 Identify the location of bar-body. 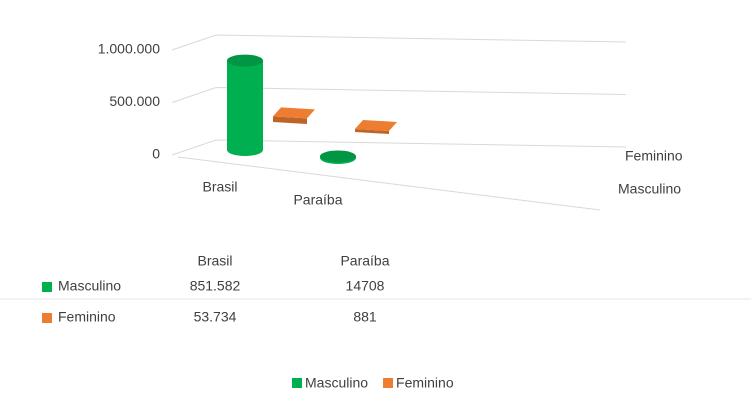
(245, 108).